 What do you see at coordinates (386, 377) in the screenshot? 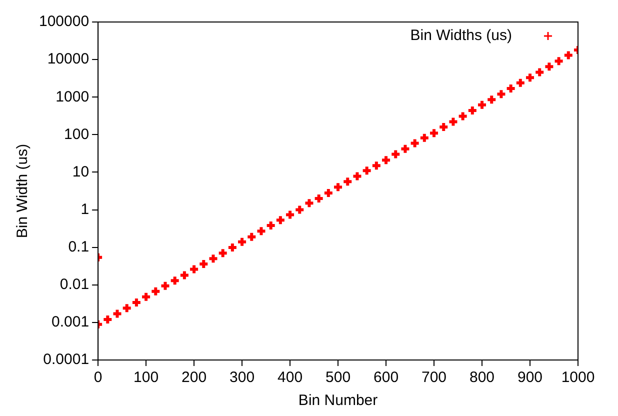
I see `x-tick-label: 600` at bounding box center [386, 377].